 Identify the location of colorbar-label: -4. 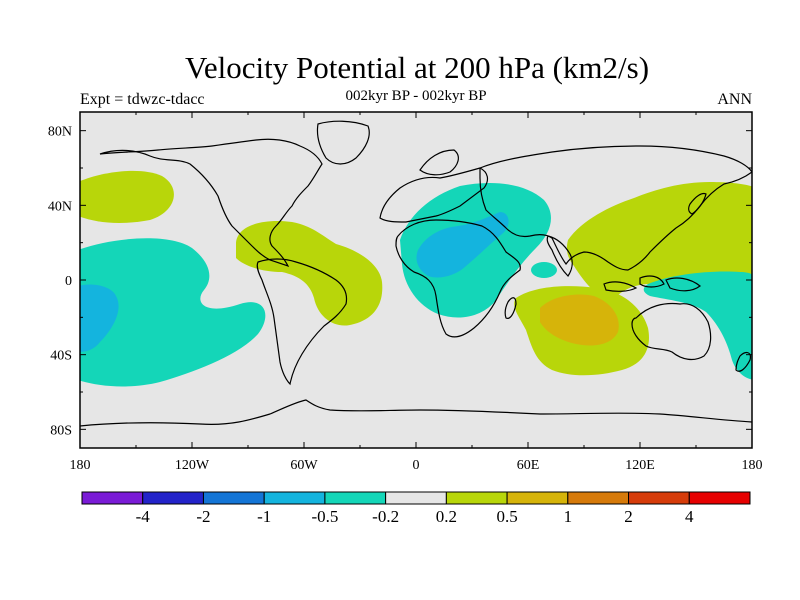
(143, 516).